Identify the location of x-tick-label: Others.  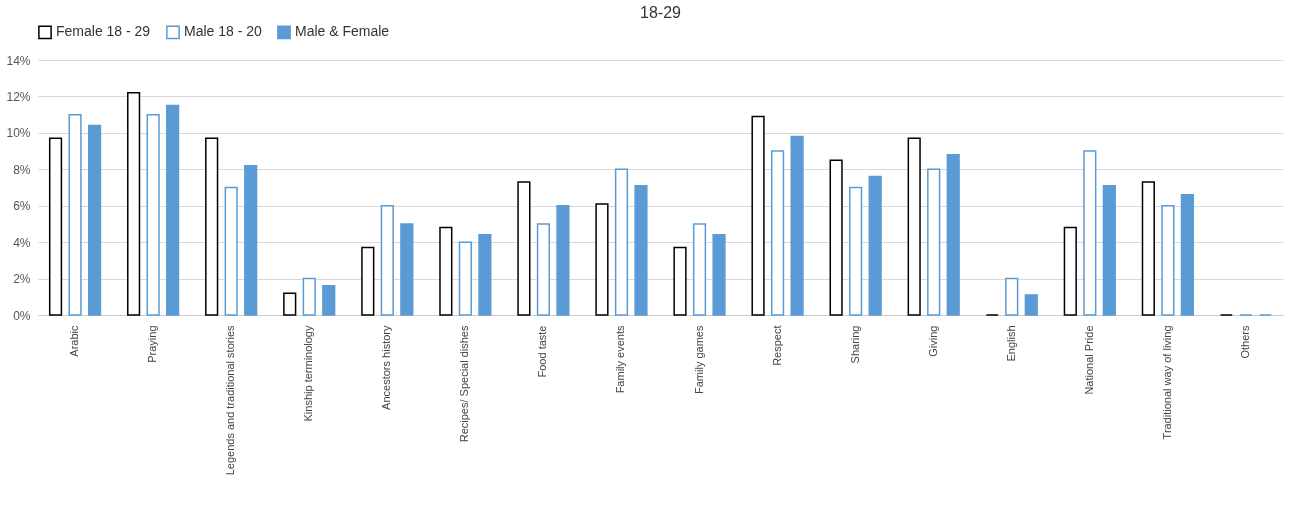
(1244, 342).